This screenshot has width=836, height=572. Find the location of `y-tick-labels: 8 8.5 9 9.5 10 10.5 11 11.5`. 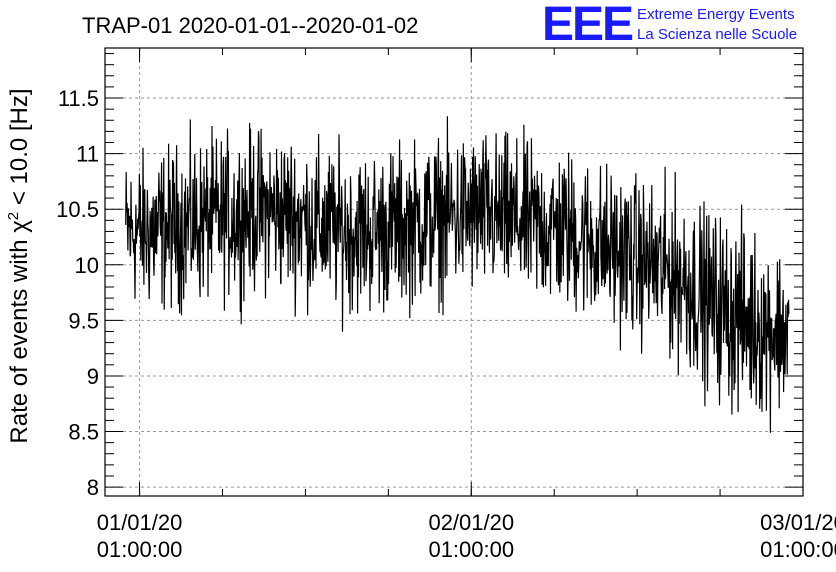

y-tick-labels: 8 8.5 9 9.5 10 10.5 11 11.5 is located at coordinates (77, 293).